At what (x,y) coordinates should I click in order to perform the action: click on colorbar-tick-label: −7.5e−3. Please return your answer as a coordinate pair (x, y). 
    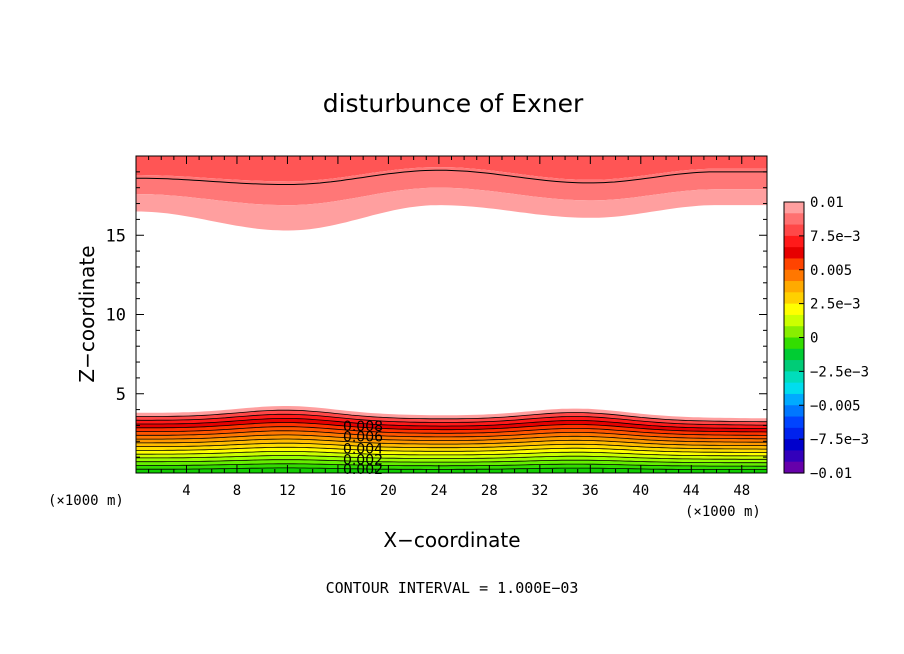
    Looking at the image, I should click on (839, 440).